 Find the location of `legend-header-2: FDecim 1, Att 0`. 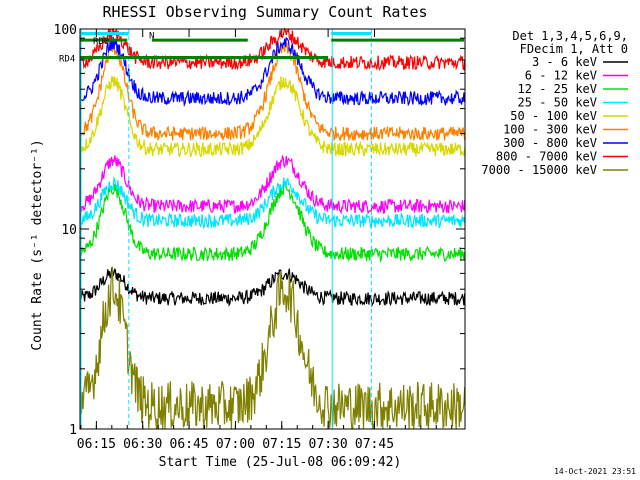

legend-header-2: FDecim 1, Att 0 is located at coordinates (574, 49).